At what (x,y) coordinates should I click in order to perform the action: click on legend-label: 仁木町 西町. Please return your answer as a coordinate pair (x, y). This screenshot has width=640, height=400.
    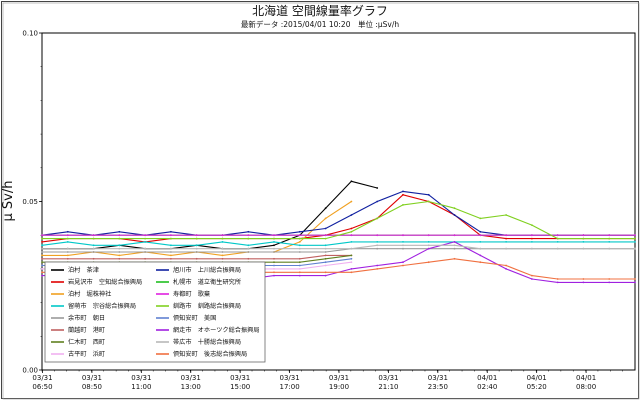
    Looking at the image, I should click on (86, 342).